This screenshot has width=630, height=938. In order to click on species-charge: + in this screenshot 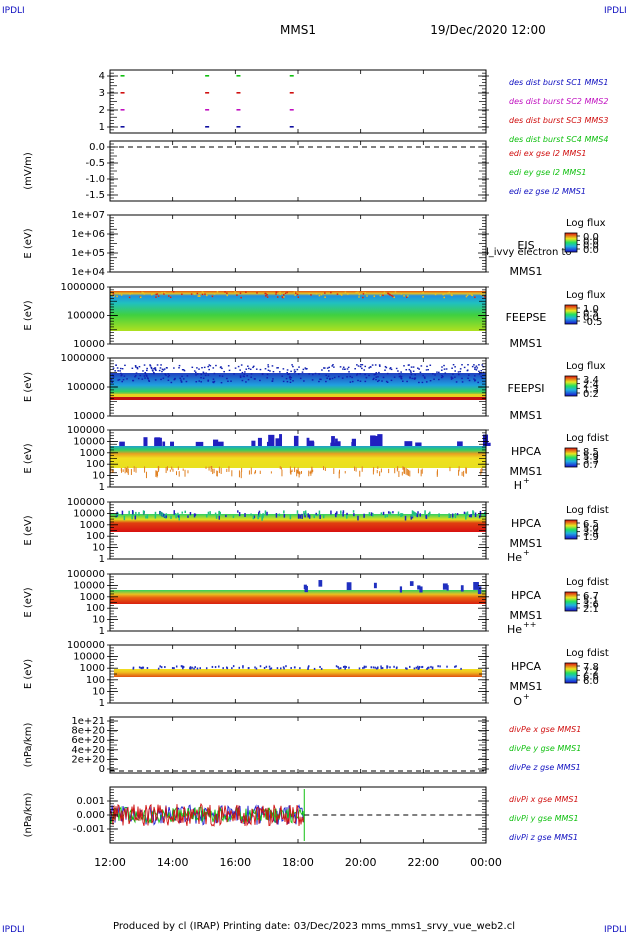, I will do `click(526, 480)`.